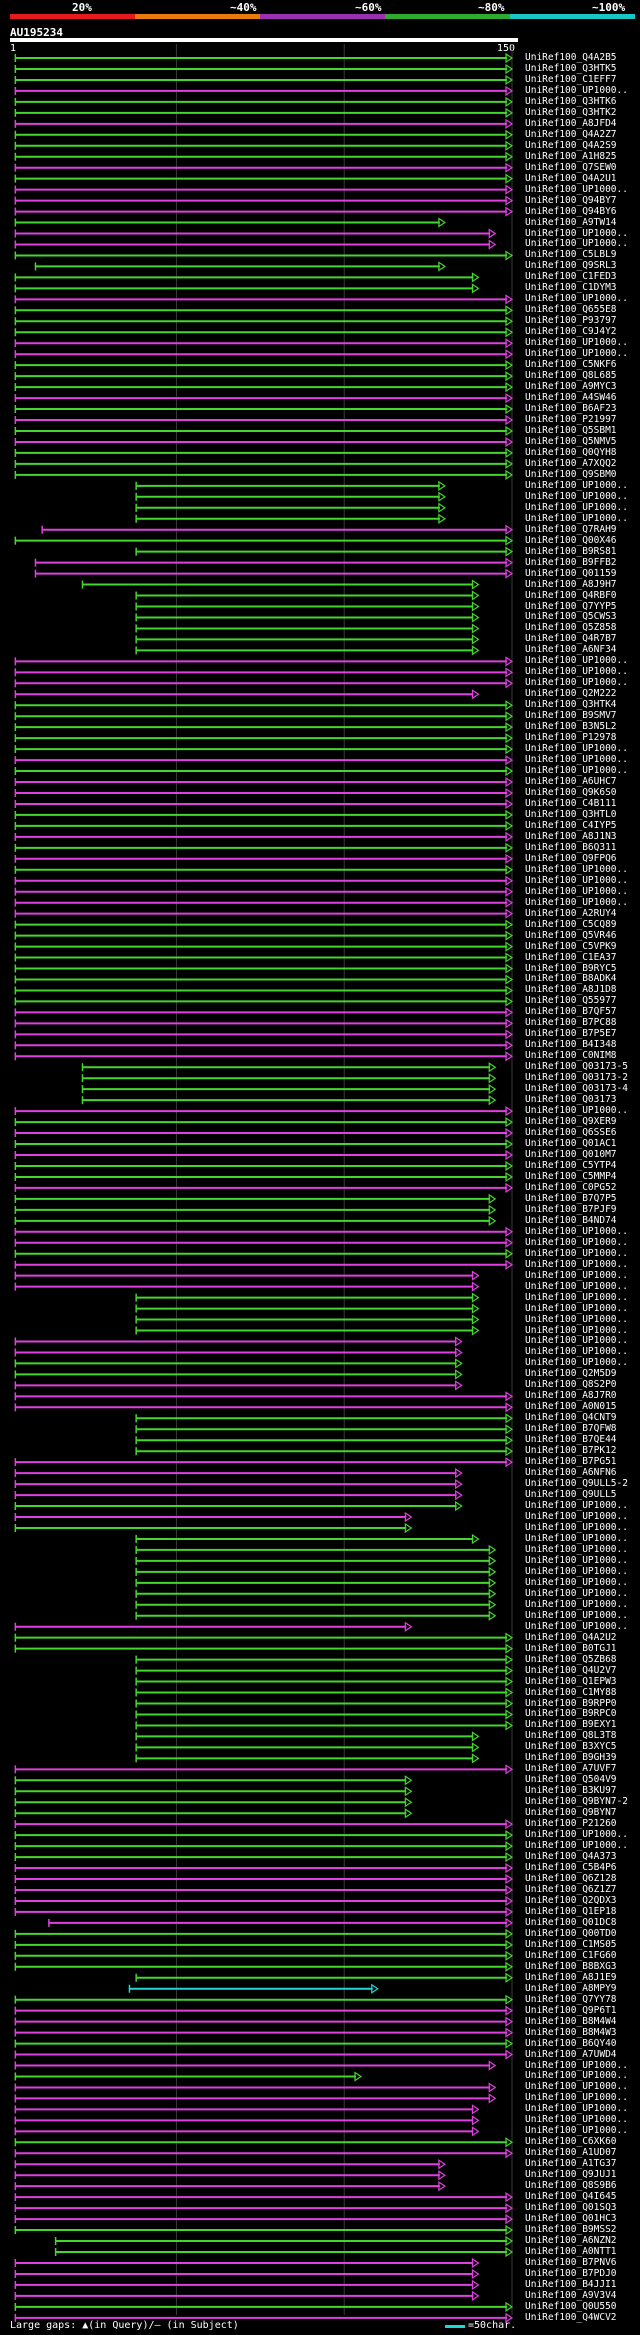  What do you see at coordinates (571, 1165) in the screenshot?
I see `hit-label: UniRef100_C5YTP4` at bounding box center [571, 1165].